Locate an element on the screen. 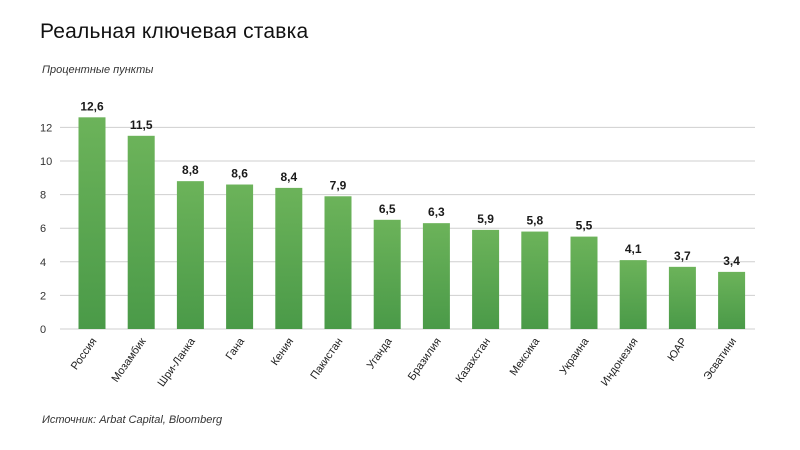  y-tick-label: 4 is located at coordinates (43, 263).